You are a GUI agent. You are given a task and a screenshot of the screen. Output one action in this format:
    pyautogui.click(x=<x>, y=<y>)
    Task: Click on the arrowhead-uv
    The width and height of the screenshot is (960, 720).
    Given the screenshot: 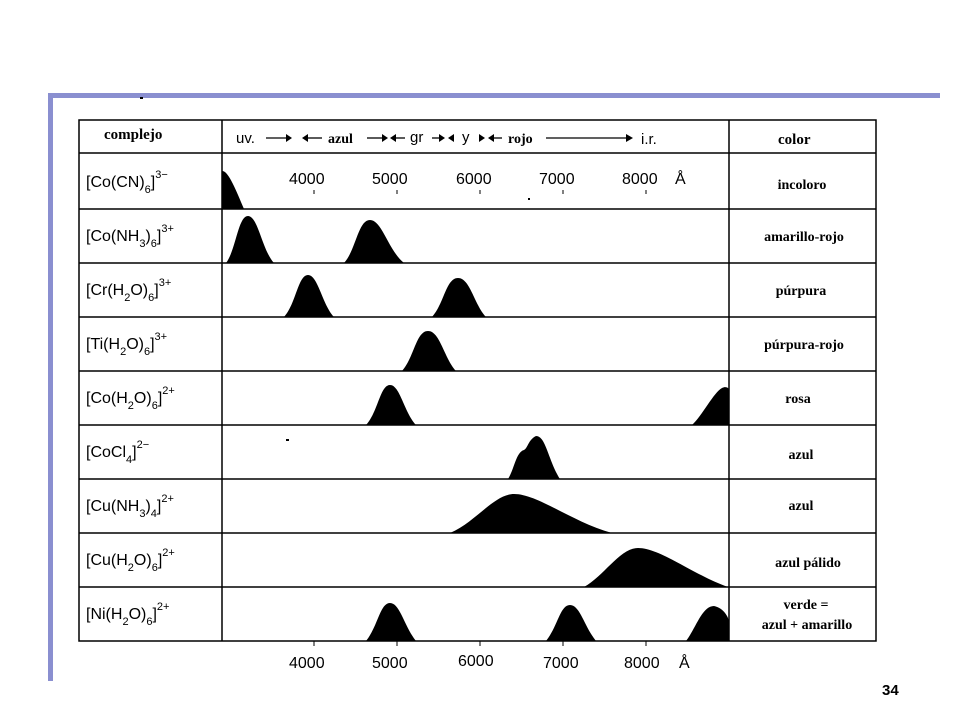 What is the action you would take?
    pyautogui.click(x=289, y=138)
    